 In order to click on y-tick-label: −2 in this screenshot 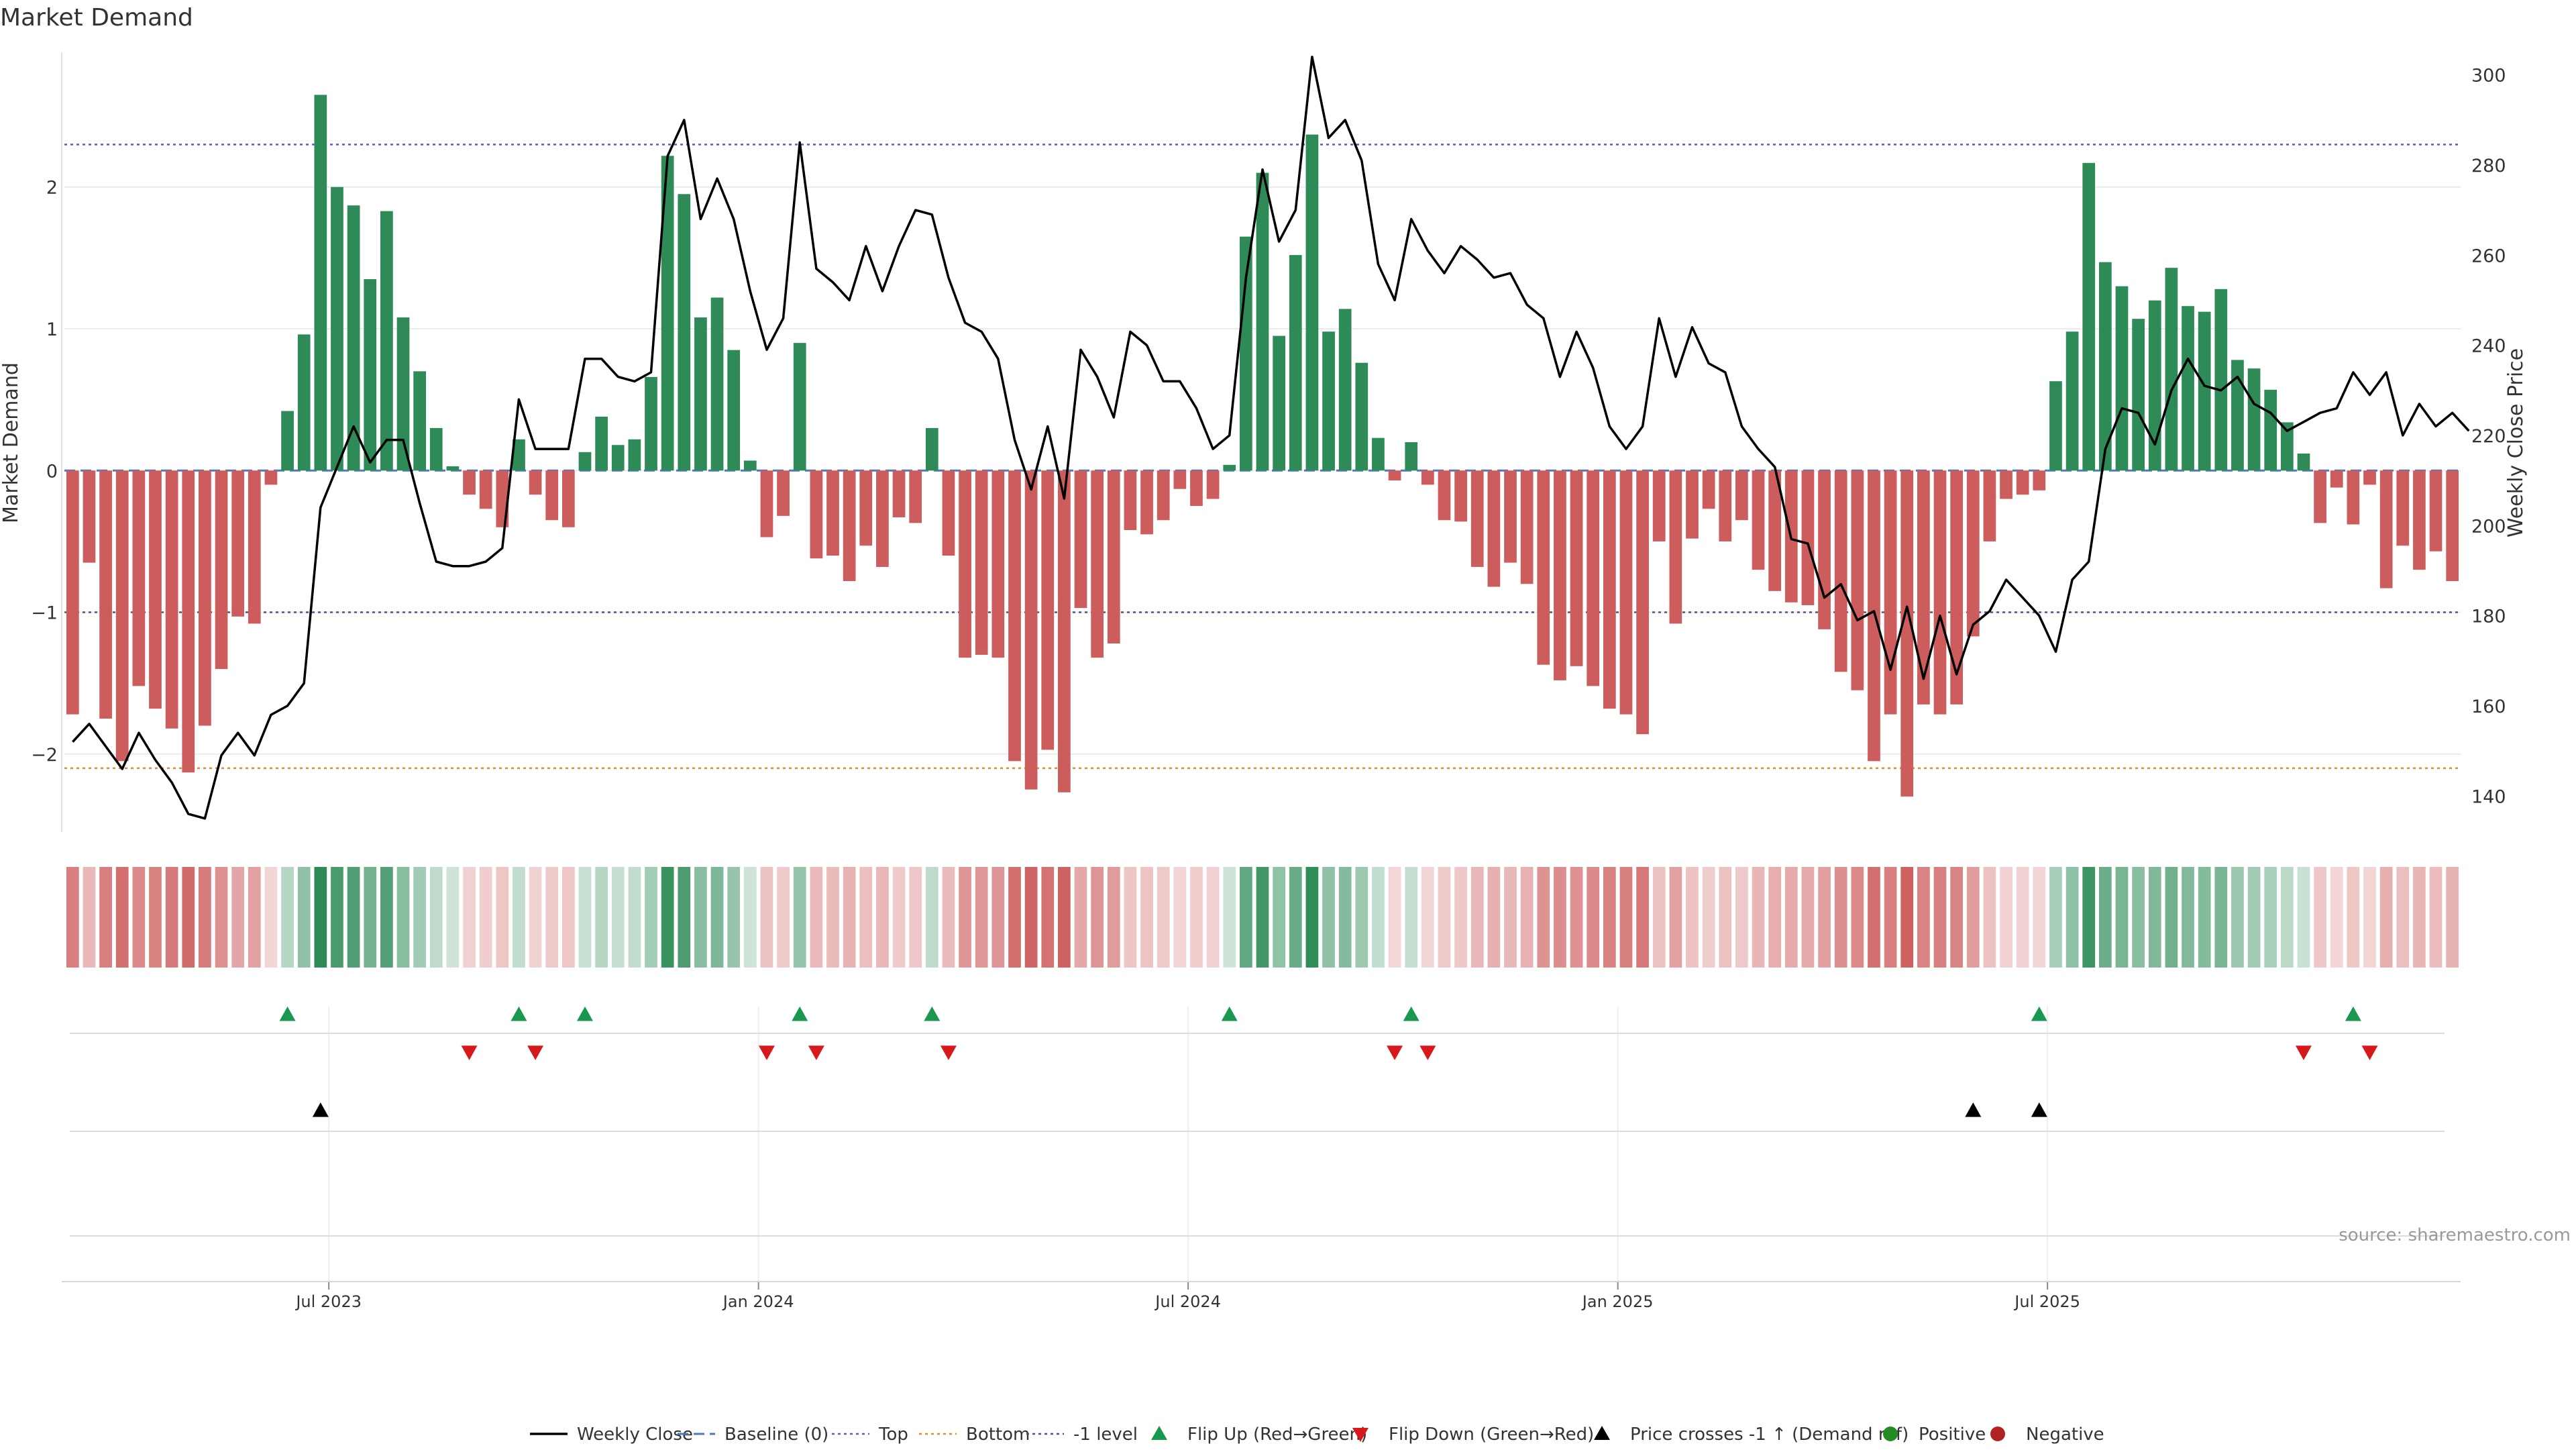, I will do `click(44, 755)`.